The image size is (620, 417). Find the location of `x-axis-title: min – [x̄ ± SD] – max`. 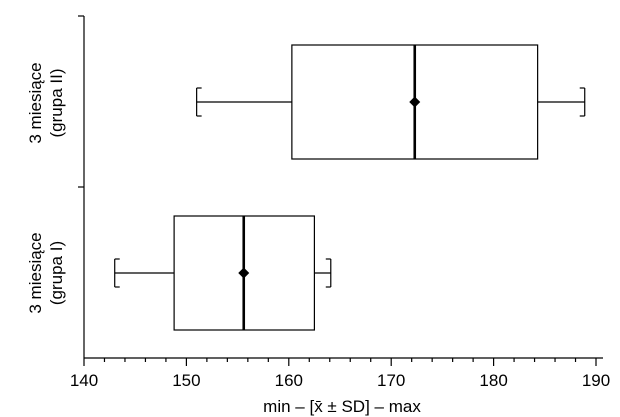

x-axis-title: min – [x̄ ± SD] – max is located at coordinates (342, 406).